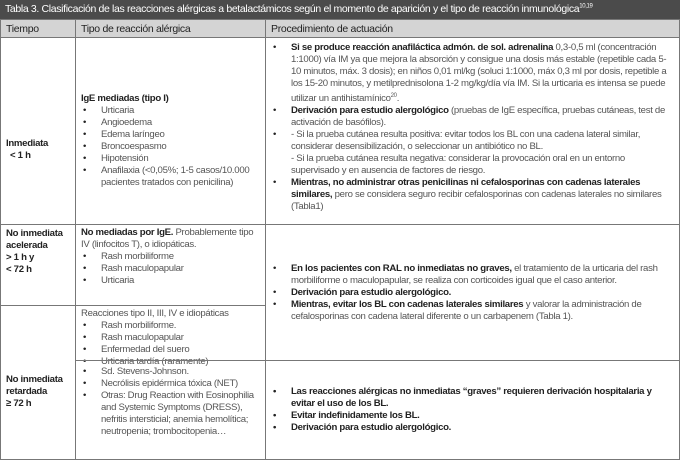 The width and height of the screenshot is (680, 465). I want to click on time-inmediata: Inmediata < 1 h, so click(38, 131).